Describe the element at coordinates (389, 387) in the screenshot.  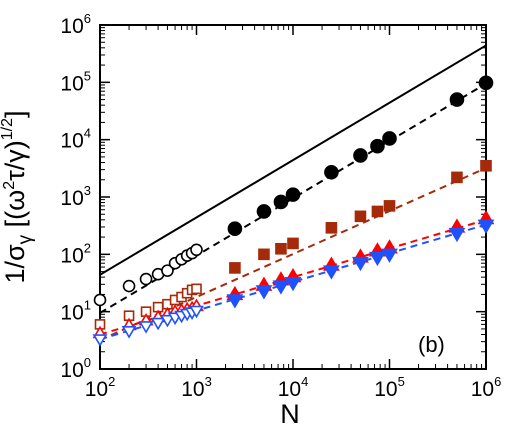
I see `x-tick-label: 10⁵` at that location.